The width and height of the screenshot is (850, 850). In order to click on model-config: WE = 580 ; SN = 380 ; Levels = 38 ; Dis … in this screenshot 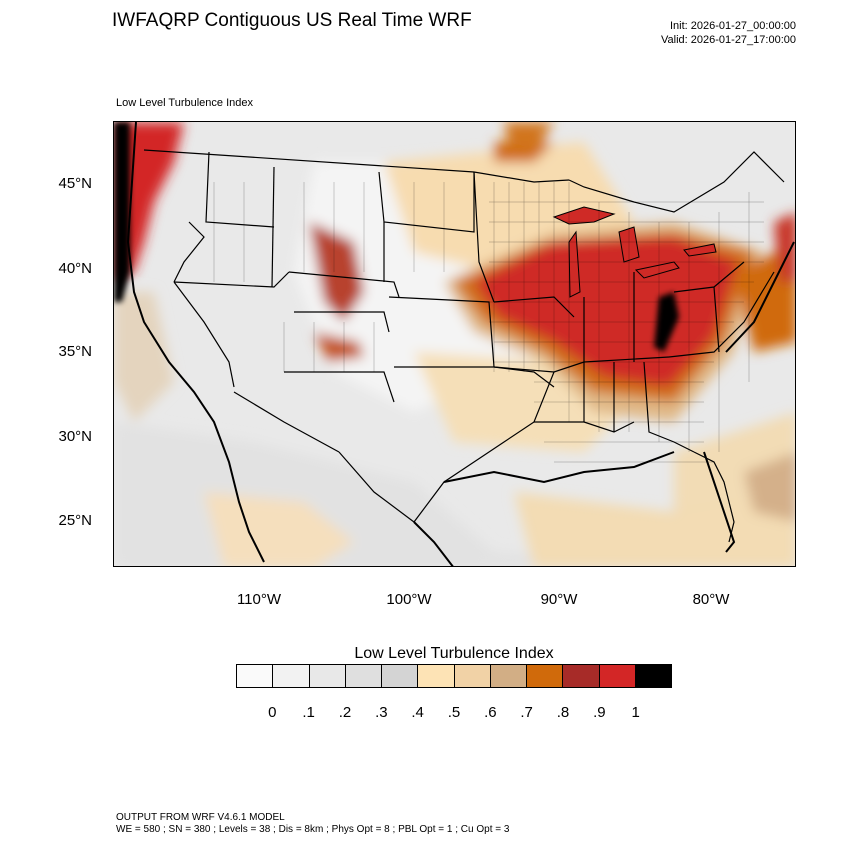, I will do `click(313, 829)`.